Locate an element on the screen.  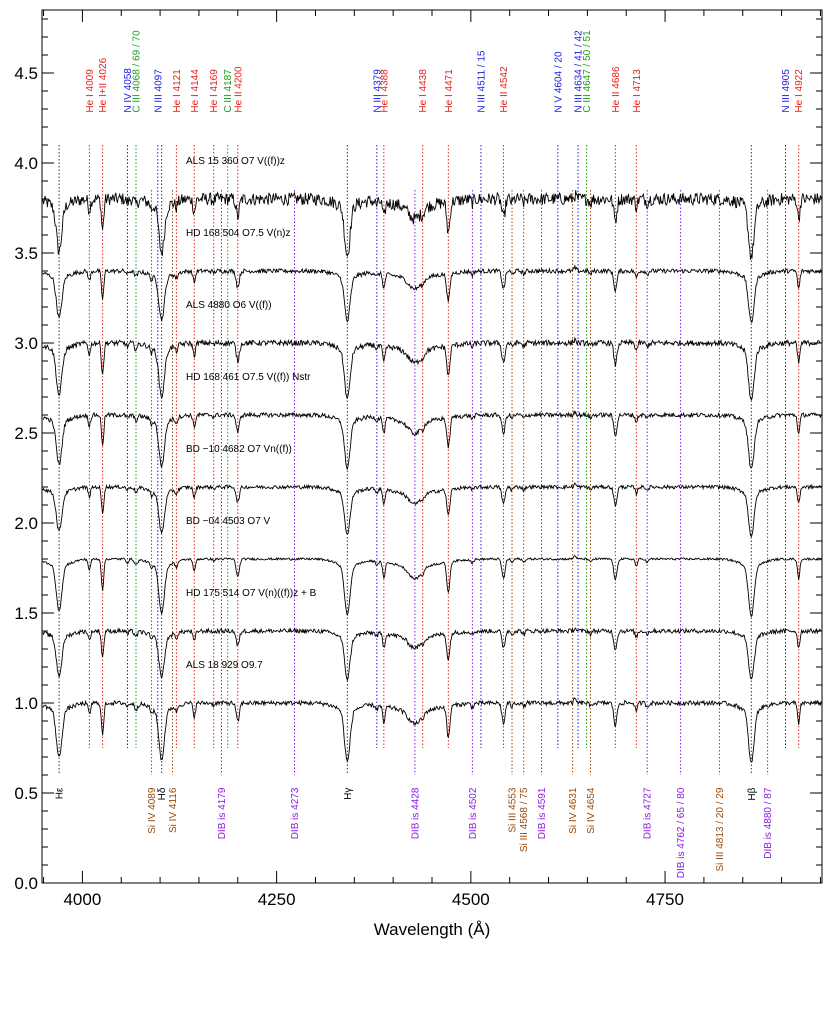
bottom-line-label: DIB is 4179 is located at coordinates (222, 813).